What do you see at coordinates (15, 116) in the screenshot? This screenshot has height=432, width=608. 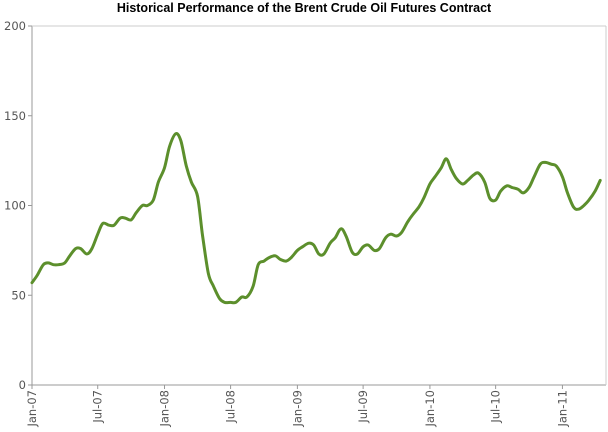 I see `y-tick-label: 150` at bounding box center [15, 116].